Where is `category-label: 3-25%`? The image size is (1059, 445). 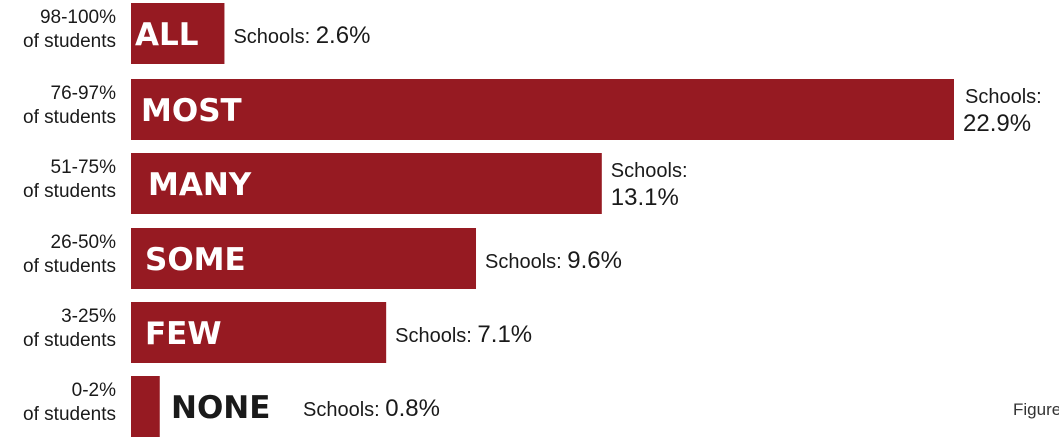 category-label: 3-25% is located at coordinates (88, 316).